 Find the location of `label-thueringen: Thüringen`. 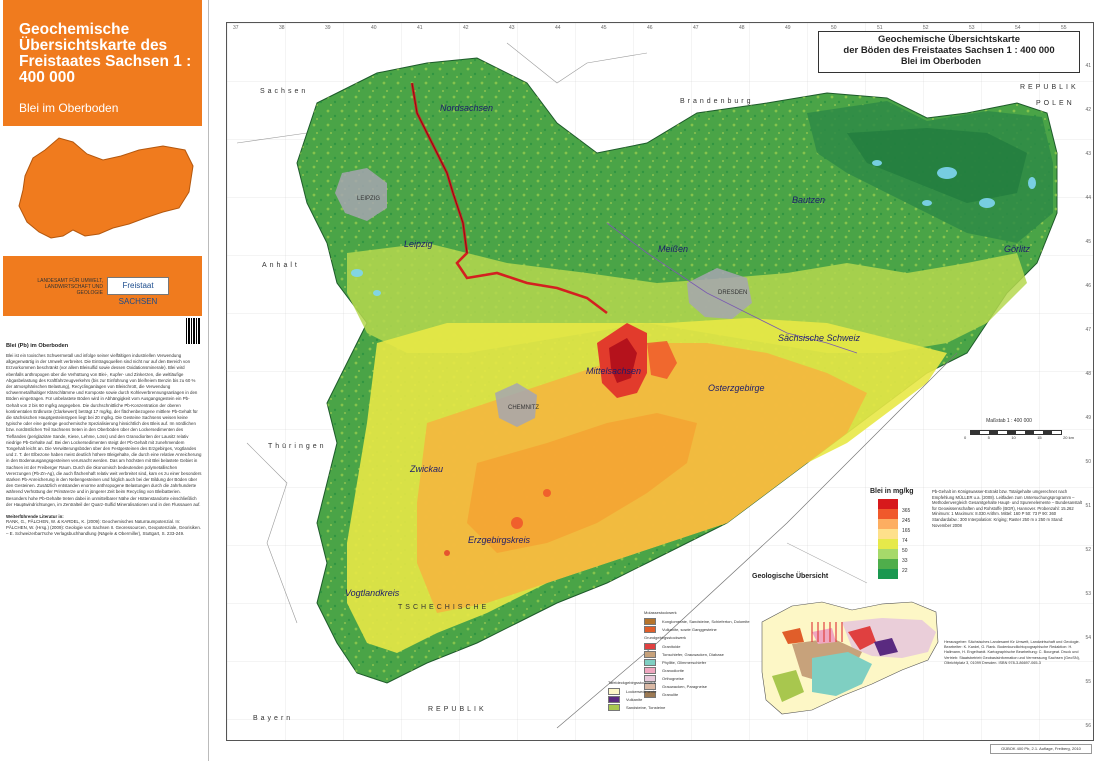

label-thueringen: Thüringen is located at coordinates (297, 446).